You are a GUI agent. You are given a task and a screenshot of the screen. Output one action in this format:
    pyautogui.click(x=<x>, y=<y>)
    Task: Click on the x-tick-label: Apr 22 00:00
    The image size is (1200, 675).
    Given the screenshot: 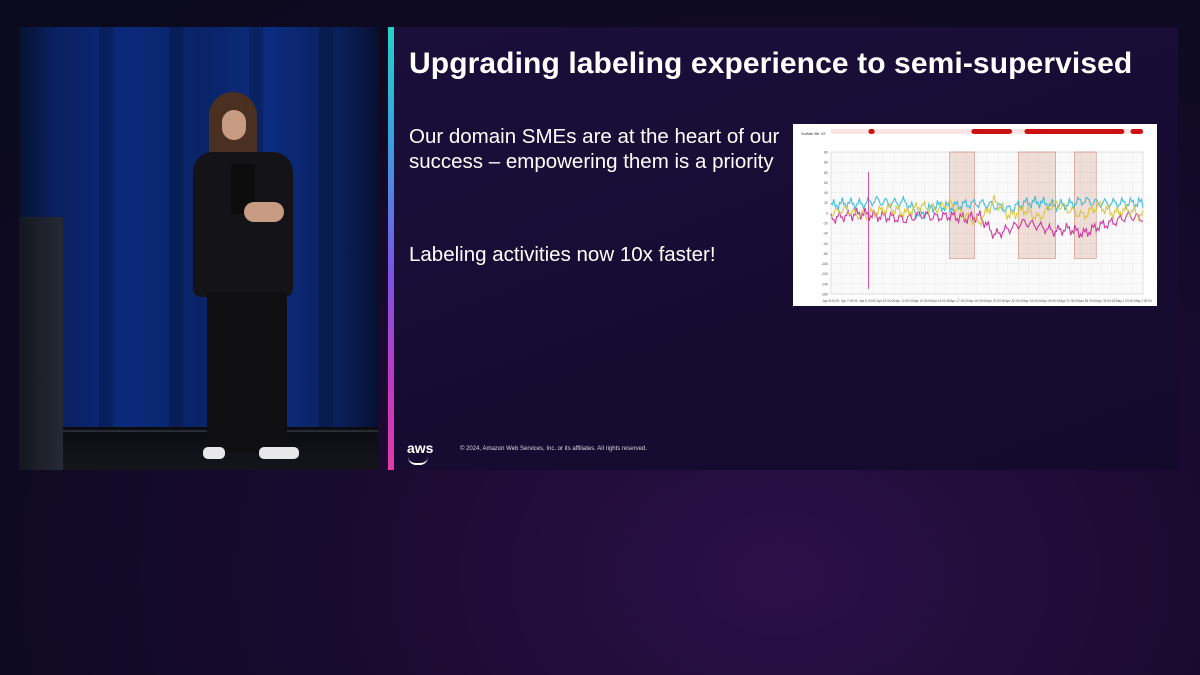 What is the action you would take?
    pyautogui.click(x=1014, y=301)
    